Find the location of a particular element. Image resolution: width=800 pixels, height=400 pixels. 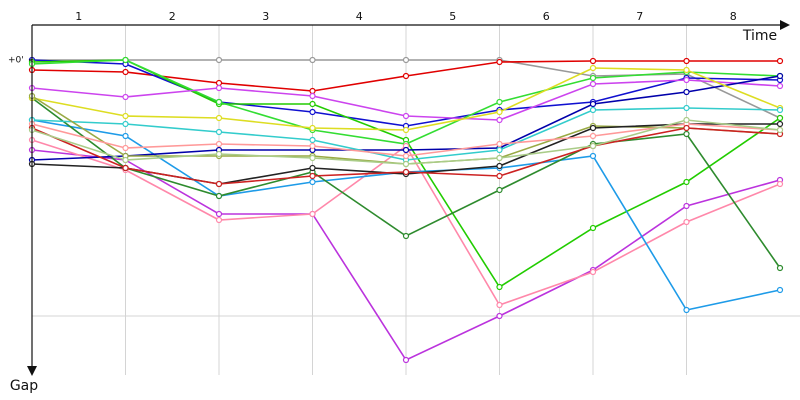

x-tick-label: 2 is located at coordinates (172, 16).